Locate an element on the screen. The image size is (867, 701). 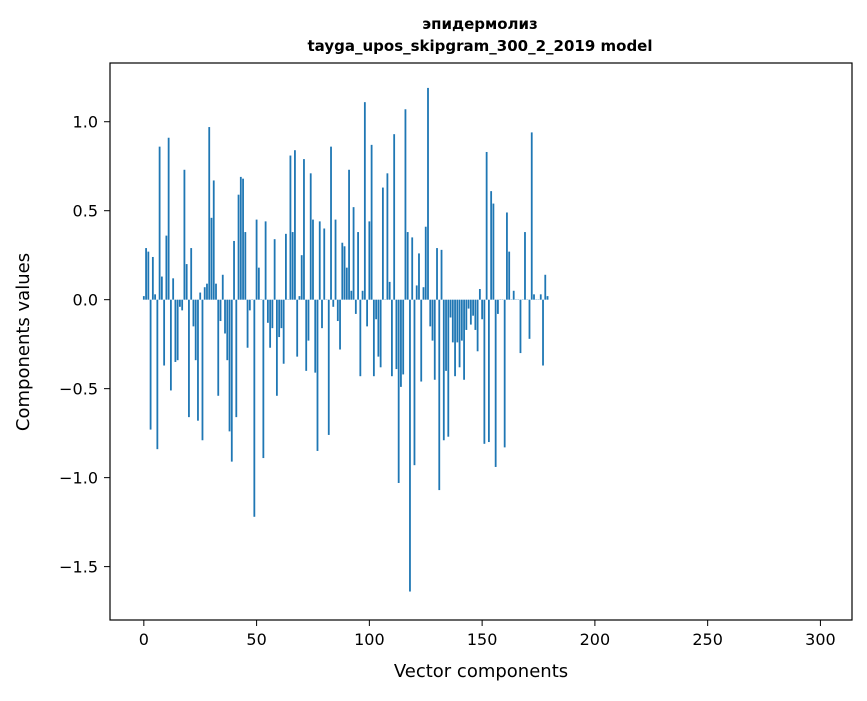
y-tick-label-5: 1.0 is located at coordinates (85, 122).